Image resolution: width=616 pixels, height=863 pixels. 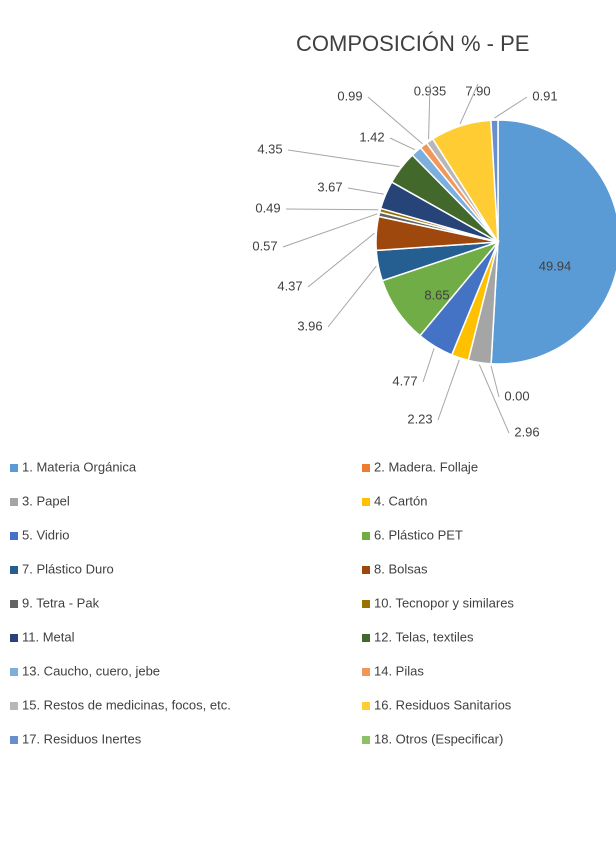 What do you see at coordinates (404, 380) in the screenshot?
I see `data-label: 4.77` at bounding box center [404, 380].